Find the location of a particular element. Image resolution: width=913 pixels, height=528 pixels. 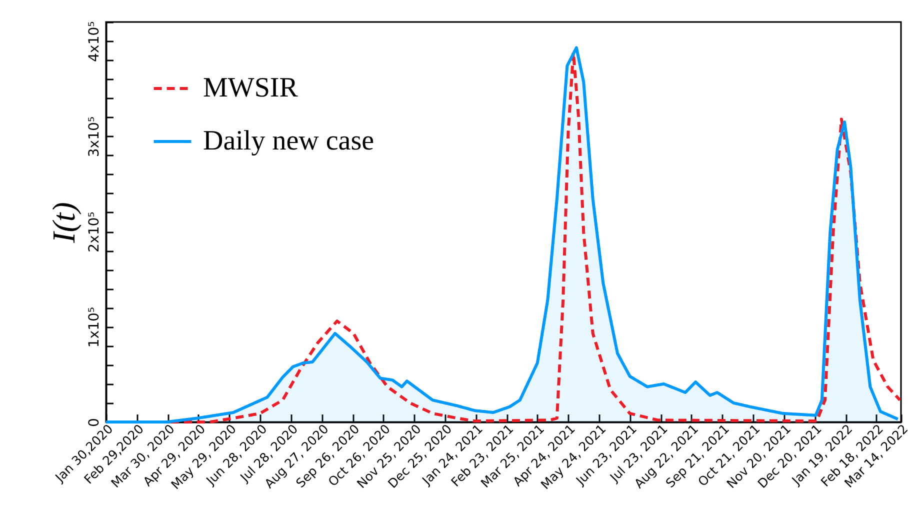

y-tick-label: 0 is located at coordinates (94, 422).